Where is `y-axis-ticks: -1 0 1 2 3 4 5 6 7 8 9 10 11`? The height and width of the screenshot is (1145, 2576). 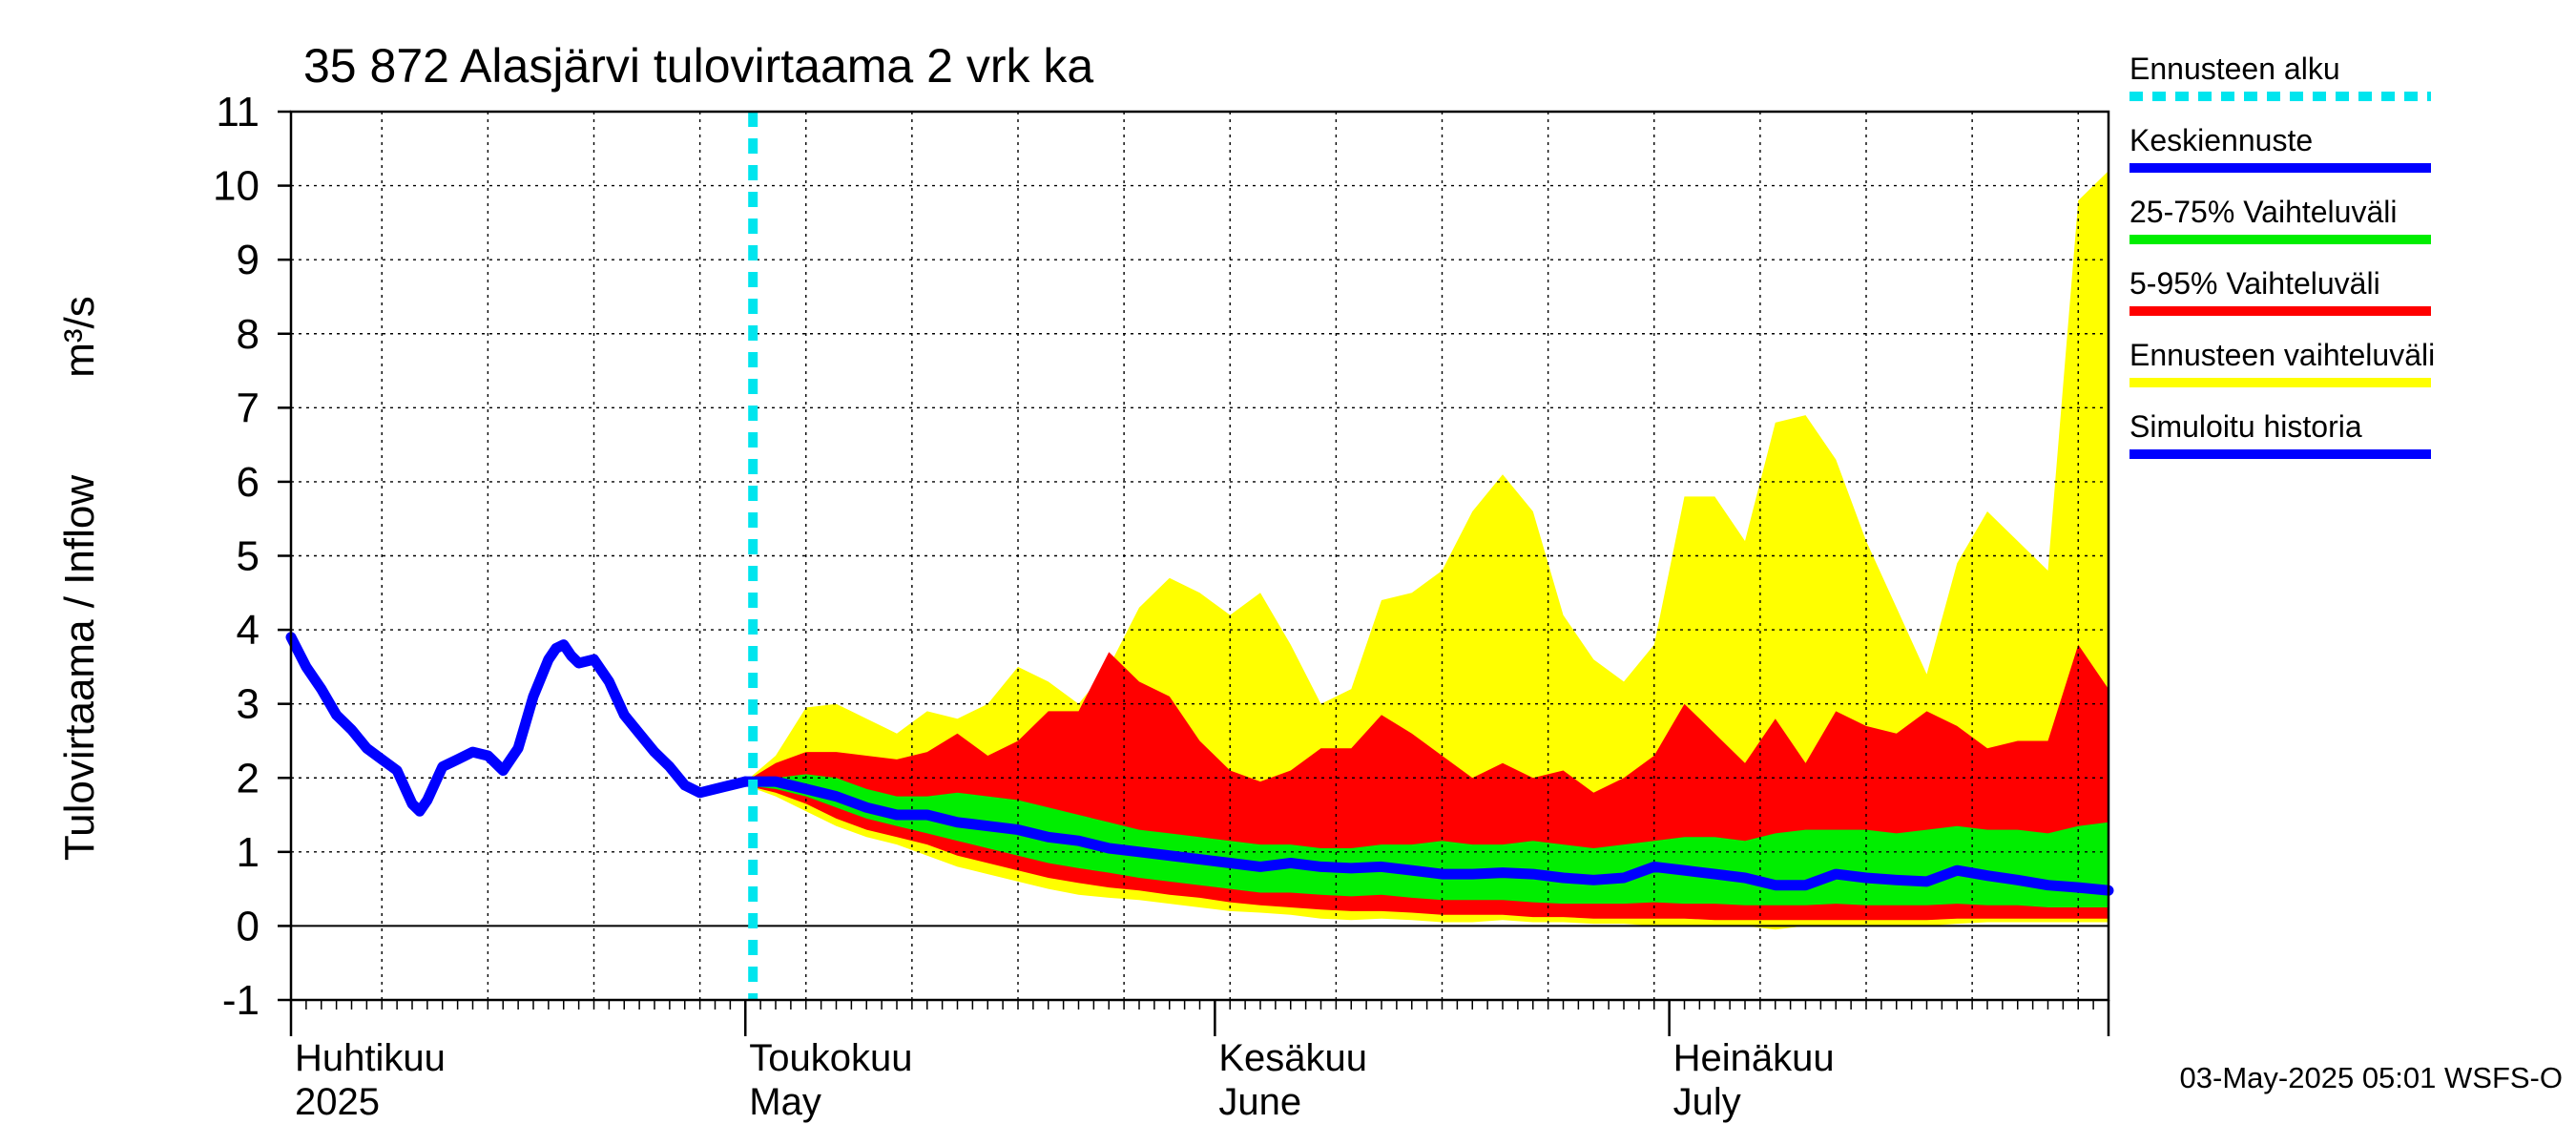 y-axis-ticks: -1 0 1 2 3 4 5 6 7 8 9 10 11 is located at coordinates (252, 557).